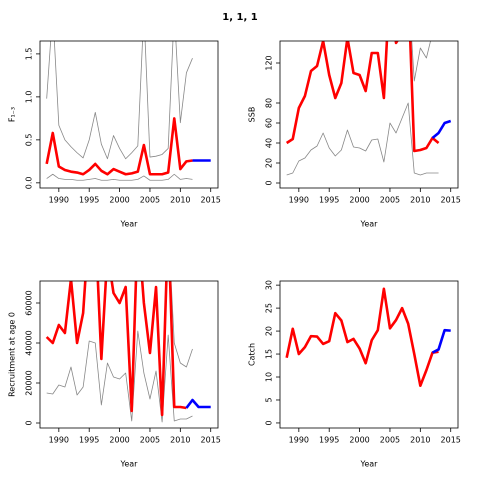 Image resolution: width=480 pixels, height=480 pixels. What do you see at coordinates (29, 54) in the screenshot?
I see `y-tick-label: 1.5` at bounding box center [29, 54].